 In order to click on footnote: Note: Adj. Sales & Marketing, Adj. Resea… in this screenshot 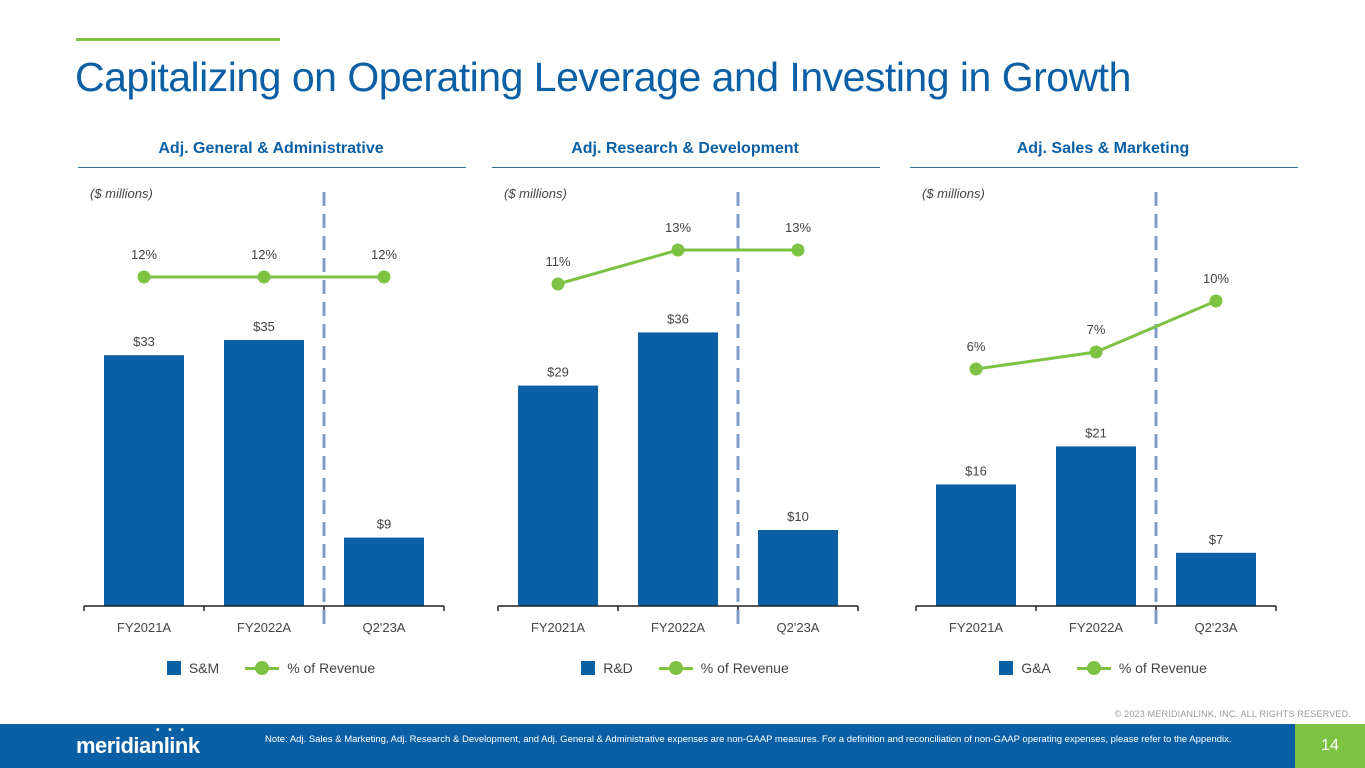, I will do `click(748, 739)`.